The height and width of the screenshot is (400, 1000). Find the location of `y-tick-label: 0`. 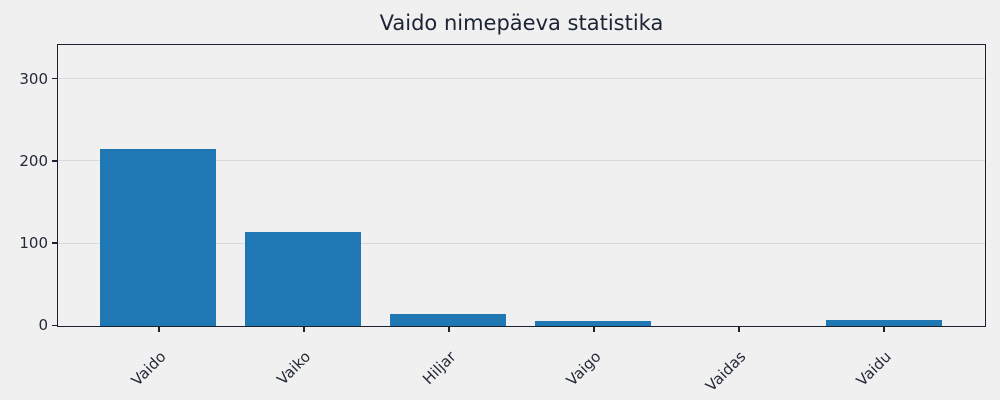

y-tick-label: 0 is located at coordinates (43, 325).